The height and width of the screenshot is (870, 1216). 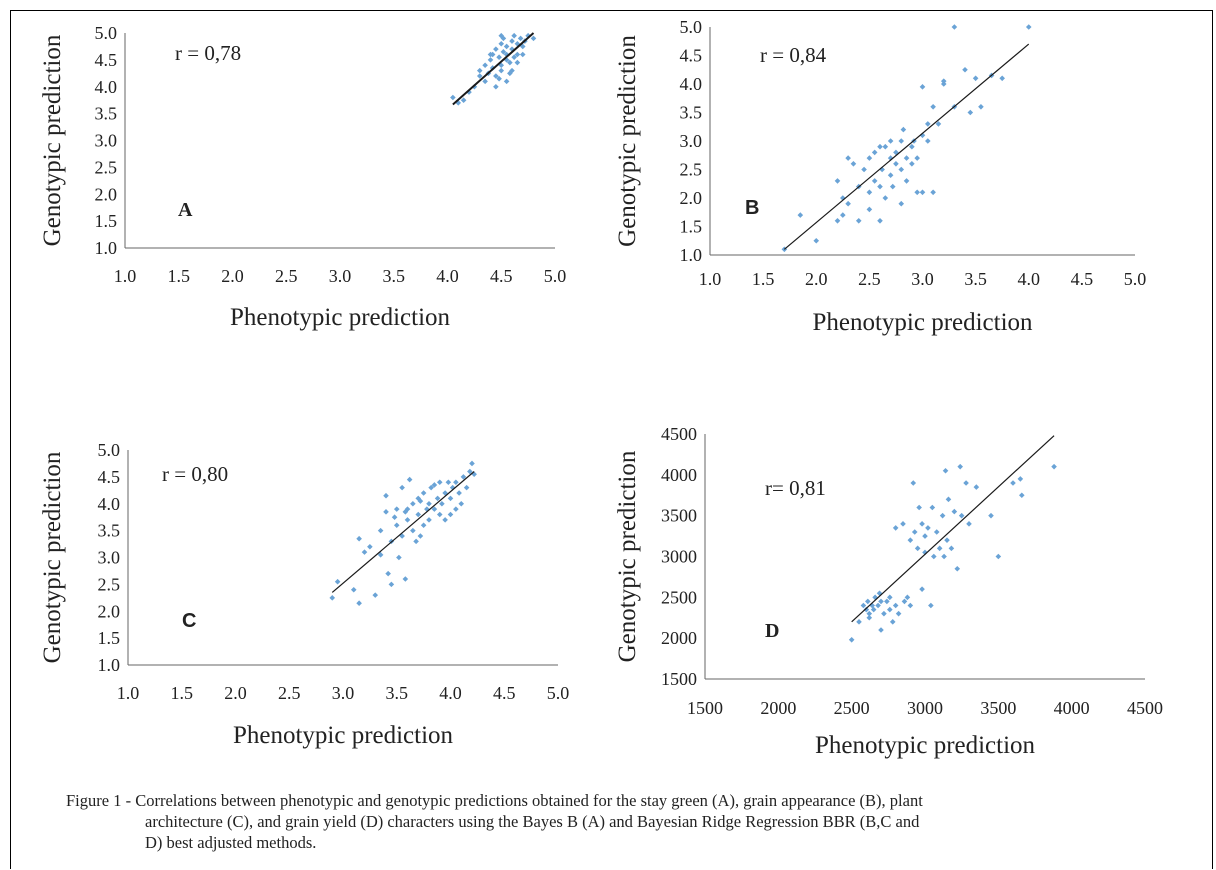 I want to click on panel-letter: D, so click(x=772, y=631).